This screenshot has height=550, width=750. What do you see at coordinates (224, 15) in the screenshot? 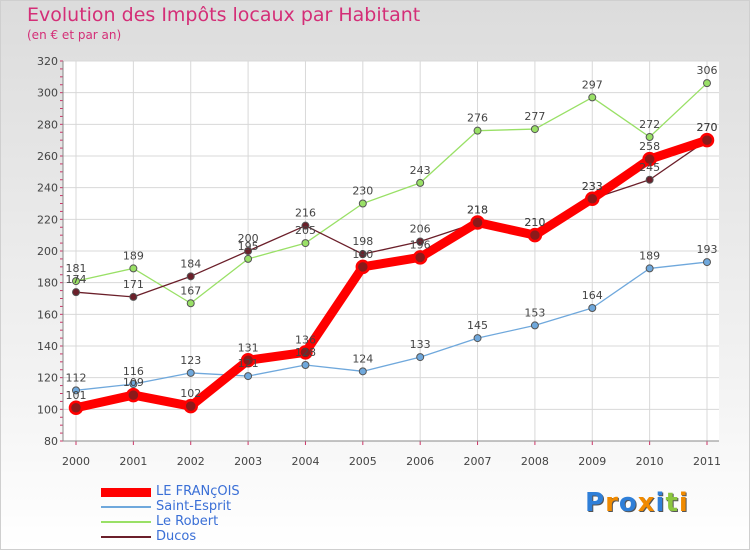
I see `chart-title: Evolution des Impôts locaux par Habitant` at bounding box center [224, 15].